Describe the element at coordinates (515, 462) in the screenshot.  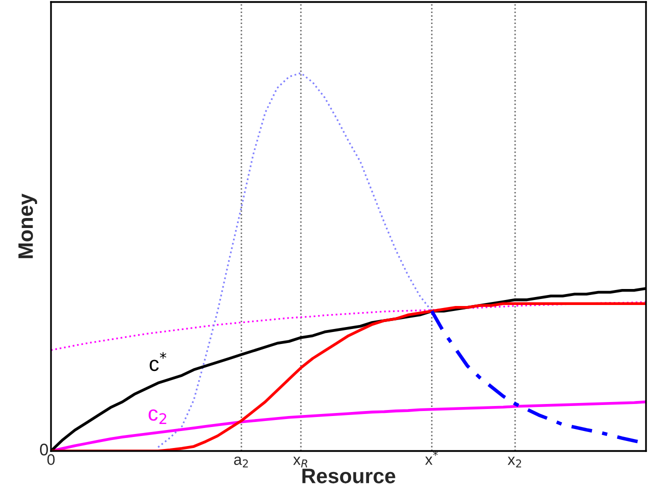
I see `x-tick-label: x$_{2}$` at that location.